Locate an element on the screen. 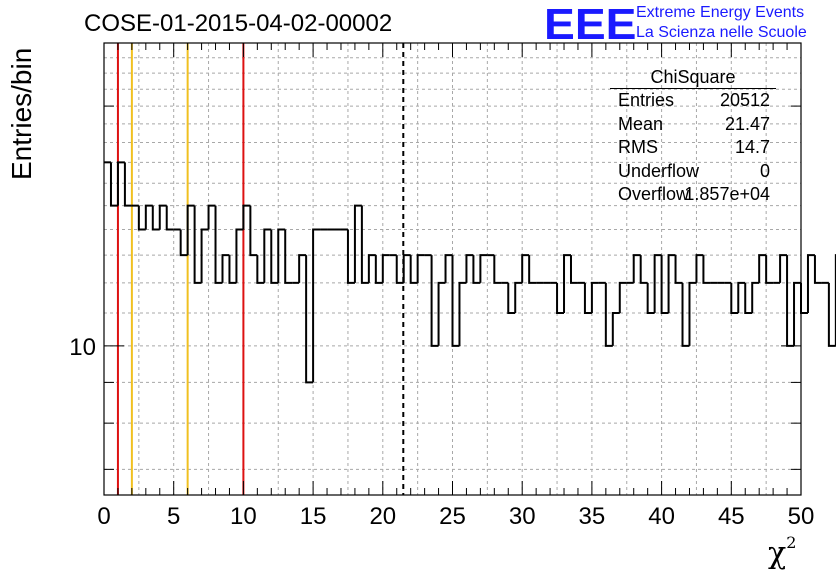 This screenshot has height=572, width=836. logo-caption-line2: La Scienza nelle Scuole is located at coordinates (721, 32).